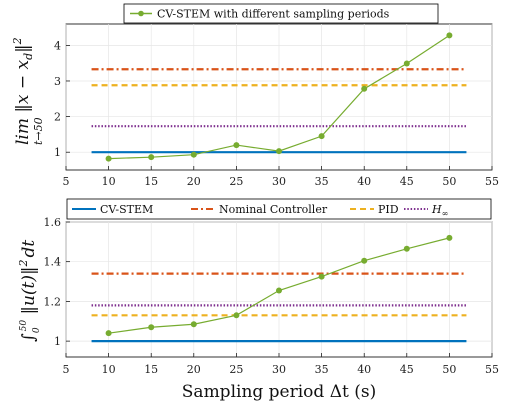 The width and height of the screenshot is (505, 409). I want to click on top-y-axis-label: lim ‖x − xd‖2 t→50, so click(28, 91).